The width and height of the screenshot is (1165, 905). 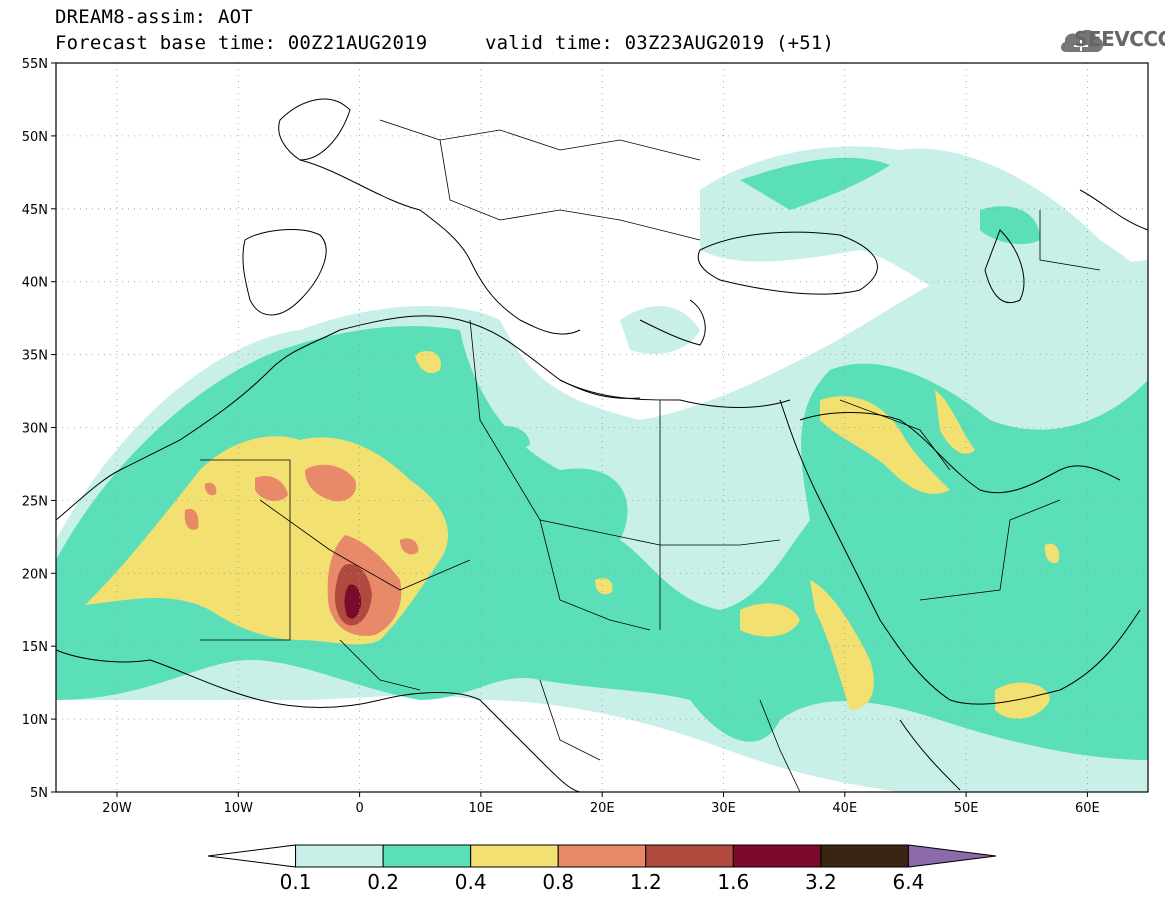 I want to click on lat-label: 30N, so click(x=35, y=429).